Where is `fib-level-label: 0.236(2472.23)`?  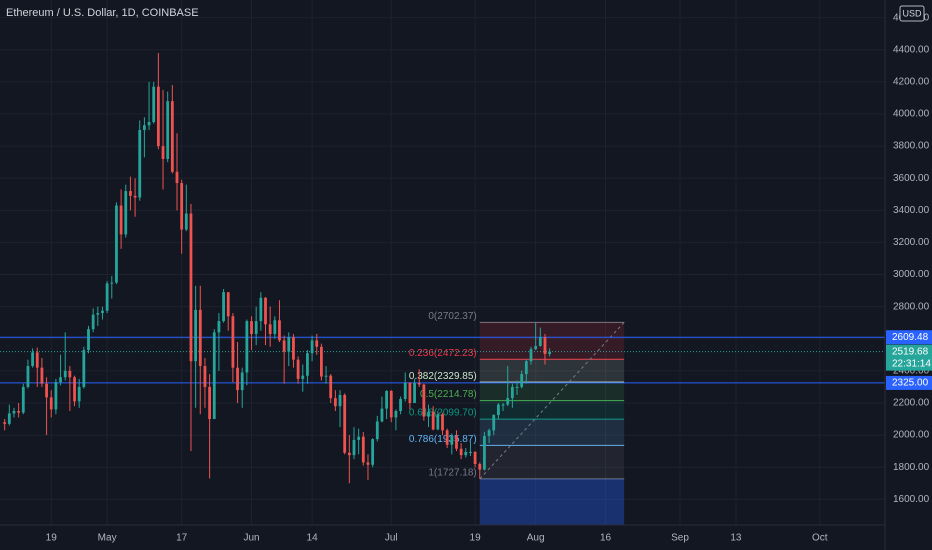
fib-level-label: 0.236(2472.23) is located at coordinates (443, 353).